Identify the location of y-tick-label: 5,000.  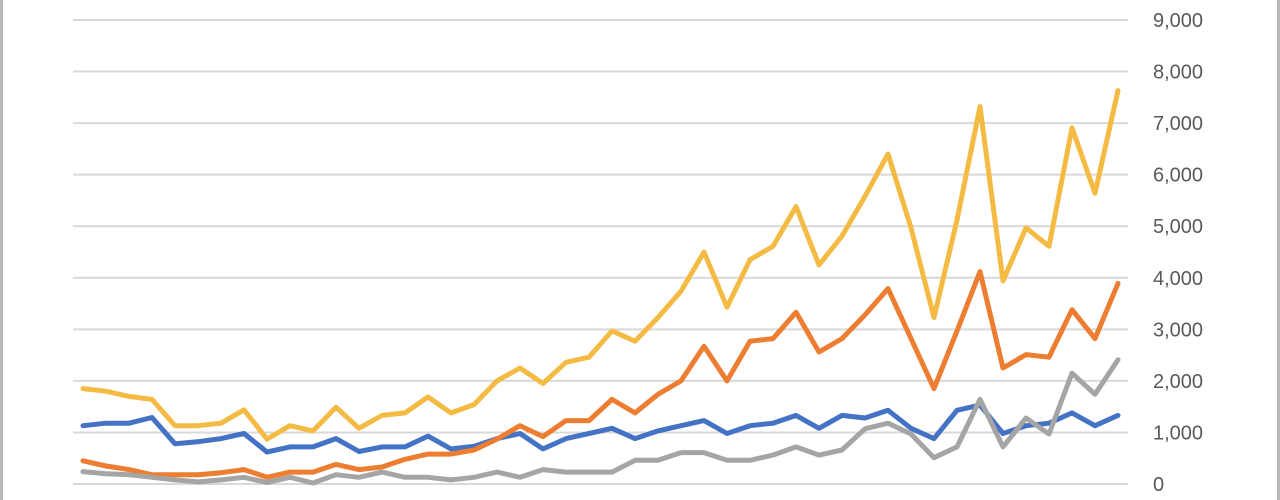
(1178, 227).